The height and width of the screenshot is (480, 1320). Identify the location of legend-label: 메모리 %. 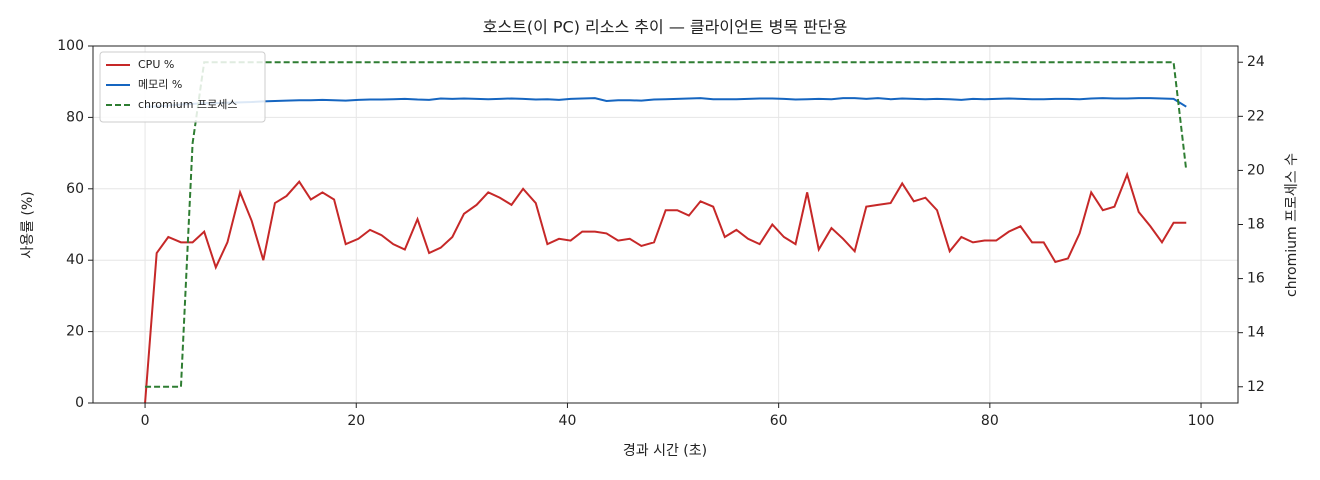
(160, 84).